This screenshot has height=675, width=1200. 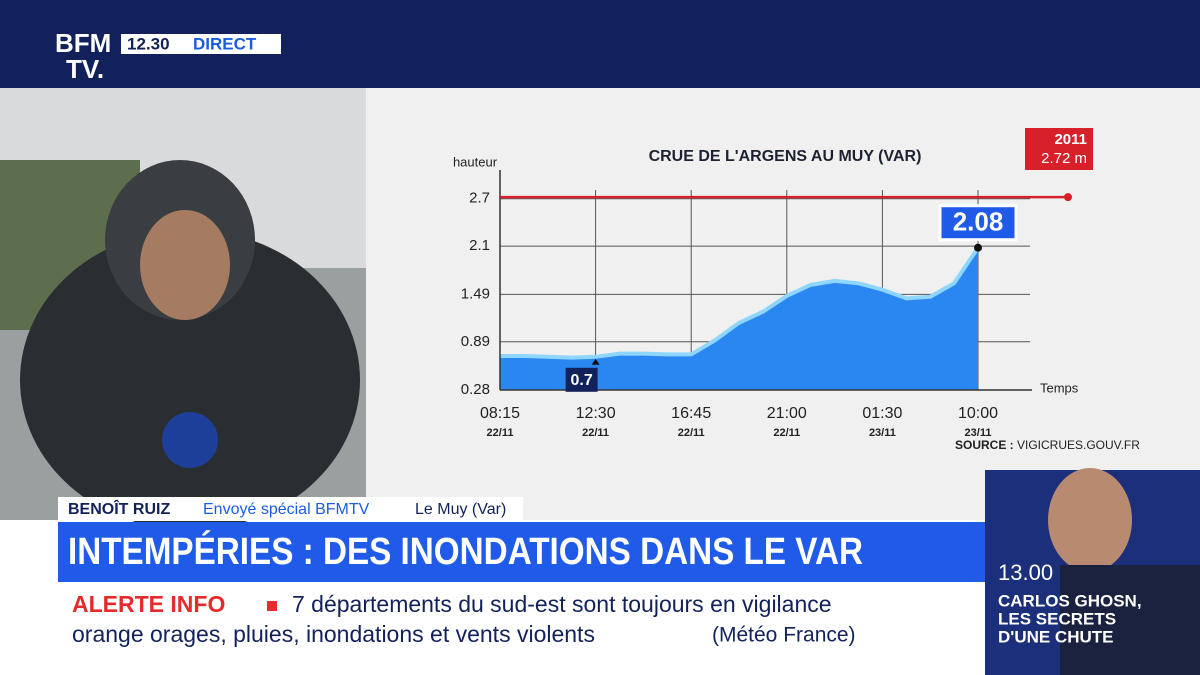 What do you see at coordinates (460, 509) in the screenshot?
I see `reporter-location: Le Muy (Var)` at bounding box center [460, 509].